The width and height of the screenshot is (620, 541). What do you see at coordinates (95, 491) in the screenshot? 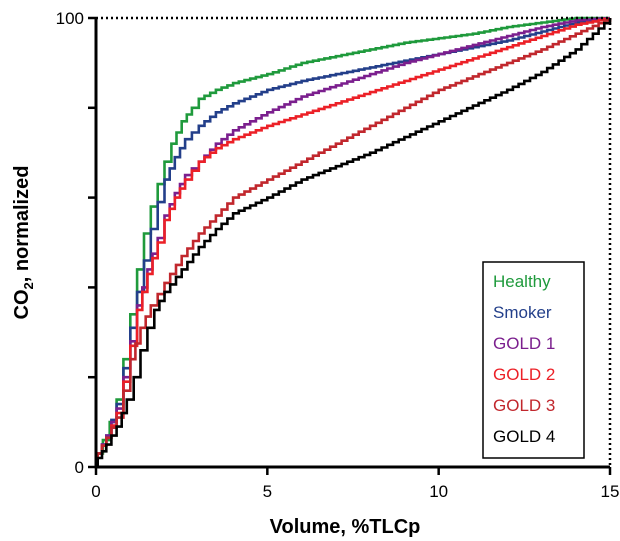
I see `x-tick-label: 0` at bounding box center [95, 491].